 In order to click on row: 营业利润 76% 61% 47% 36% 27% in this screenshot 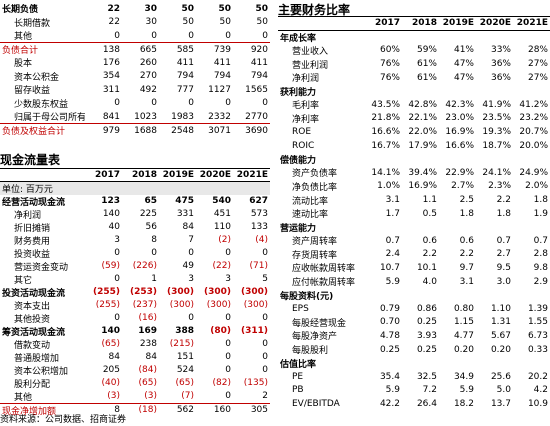, I will do `click(414, 64)`.